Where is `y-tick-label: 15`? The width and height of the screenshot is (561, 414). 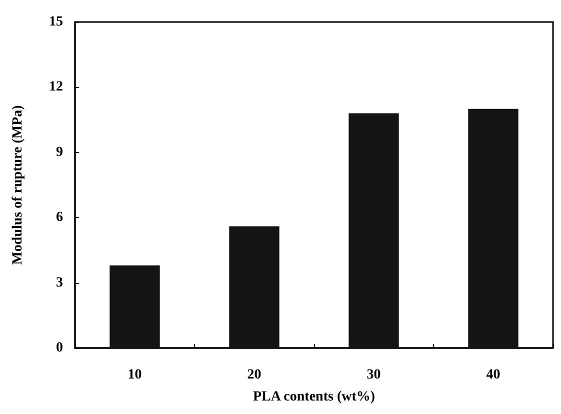
y-tick-label: 15 is located at coordinates (56, 22).